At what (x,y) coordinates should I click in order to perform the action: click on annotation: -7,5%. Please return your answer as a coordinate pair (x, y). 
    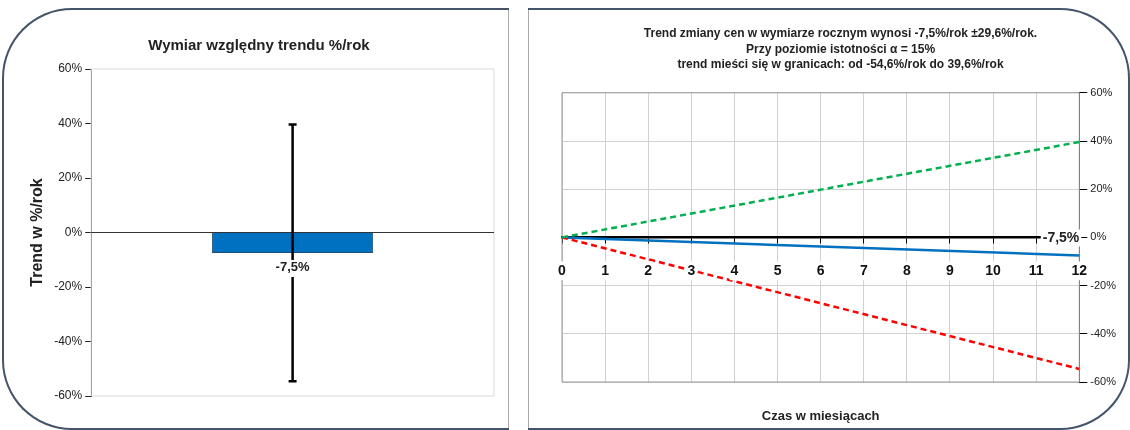
    Looking at the image, I should click on (1061, 237).